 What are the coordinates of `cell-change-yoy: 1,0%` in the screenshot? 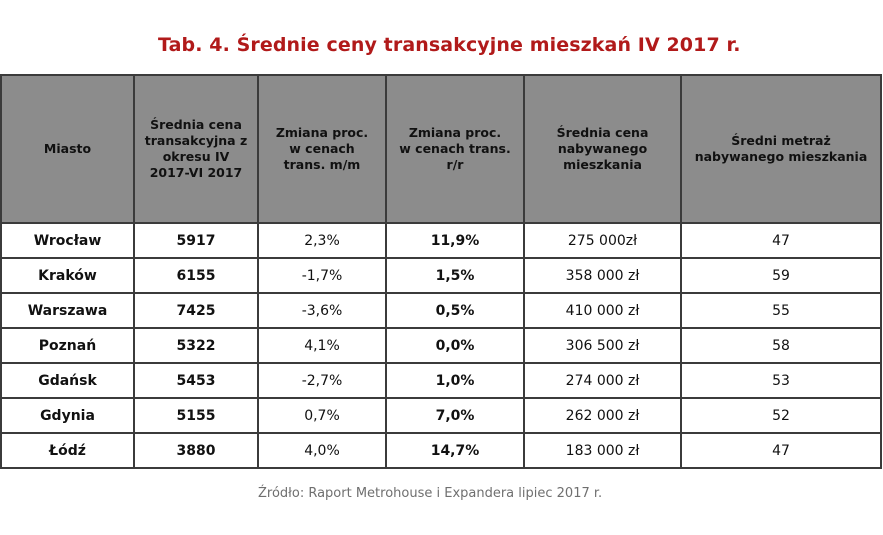 It's located at (455, 380).